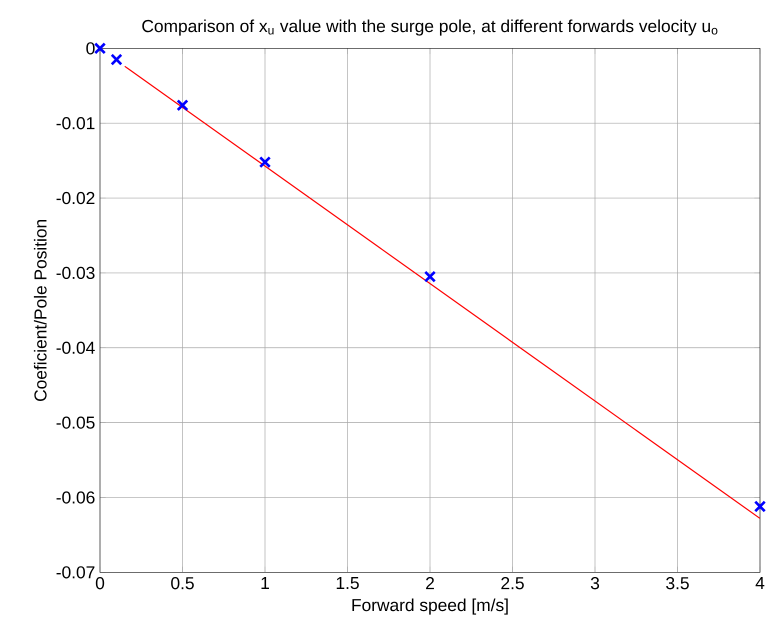 This screenshot has height=639, width=777. Describe the element at coordinates (265, 583) in the screenshot. I see `x-tick-label: 1` at that location.